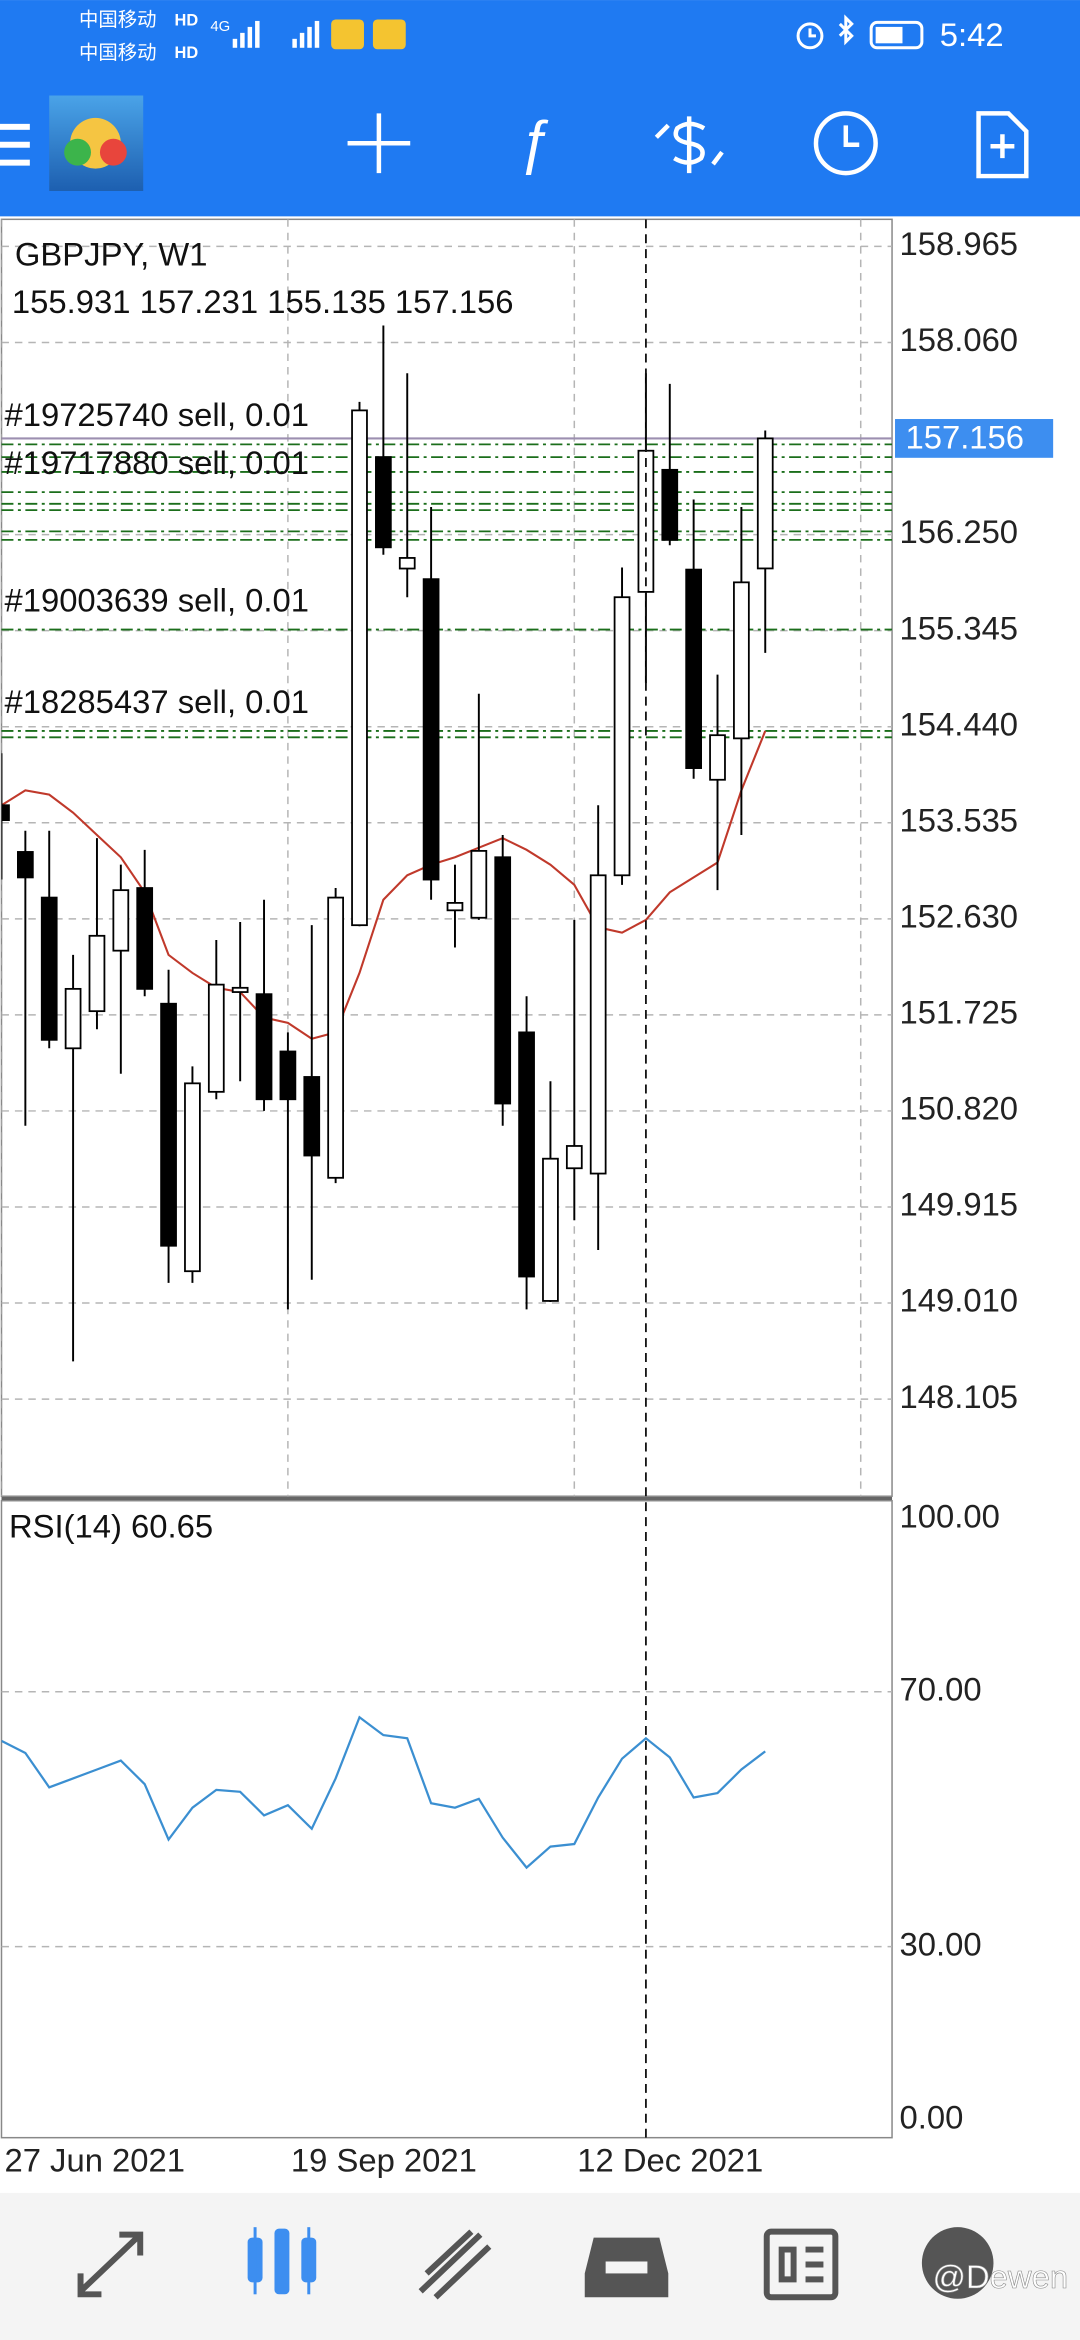  I want to click on ohlc-header: 155.931 157.231 155.135 157.156, so click(263, 301).